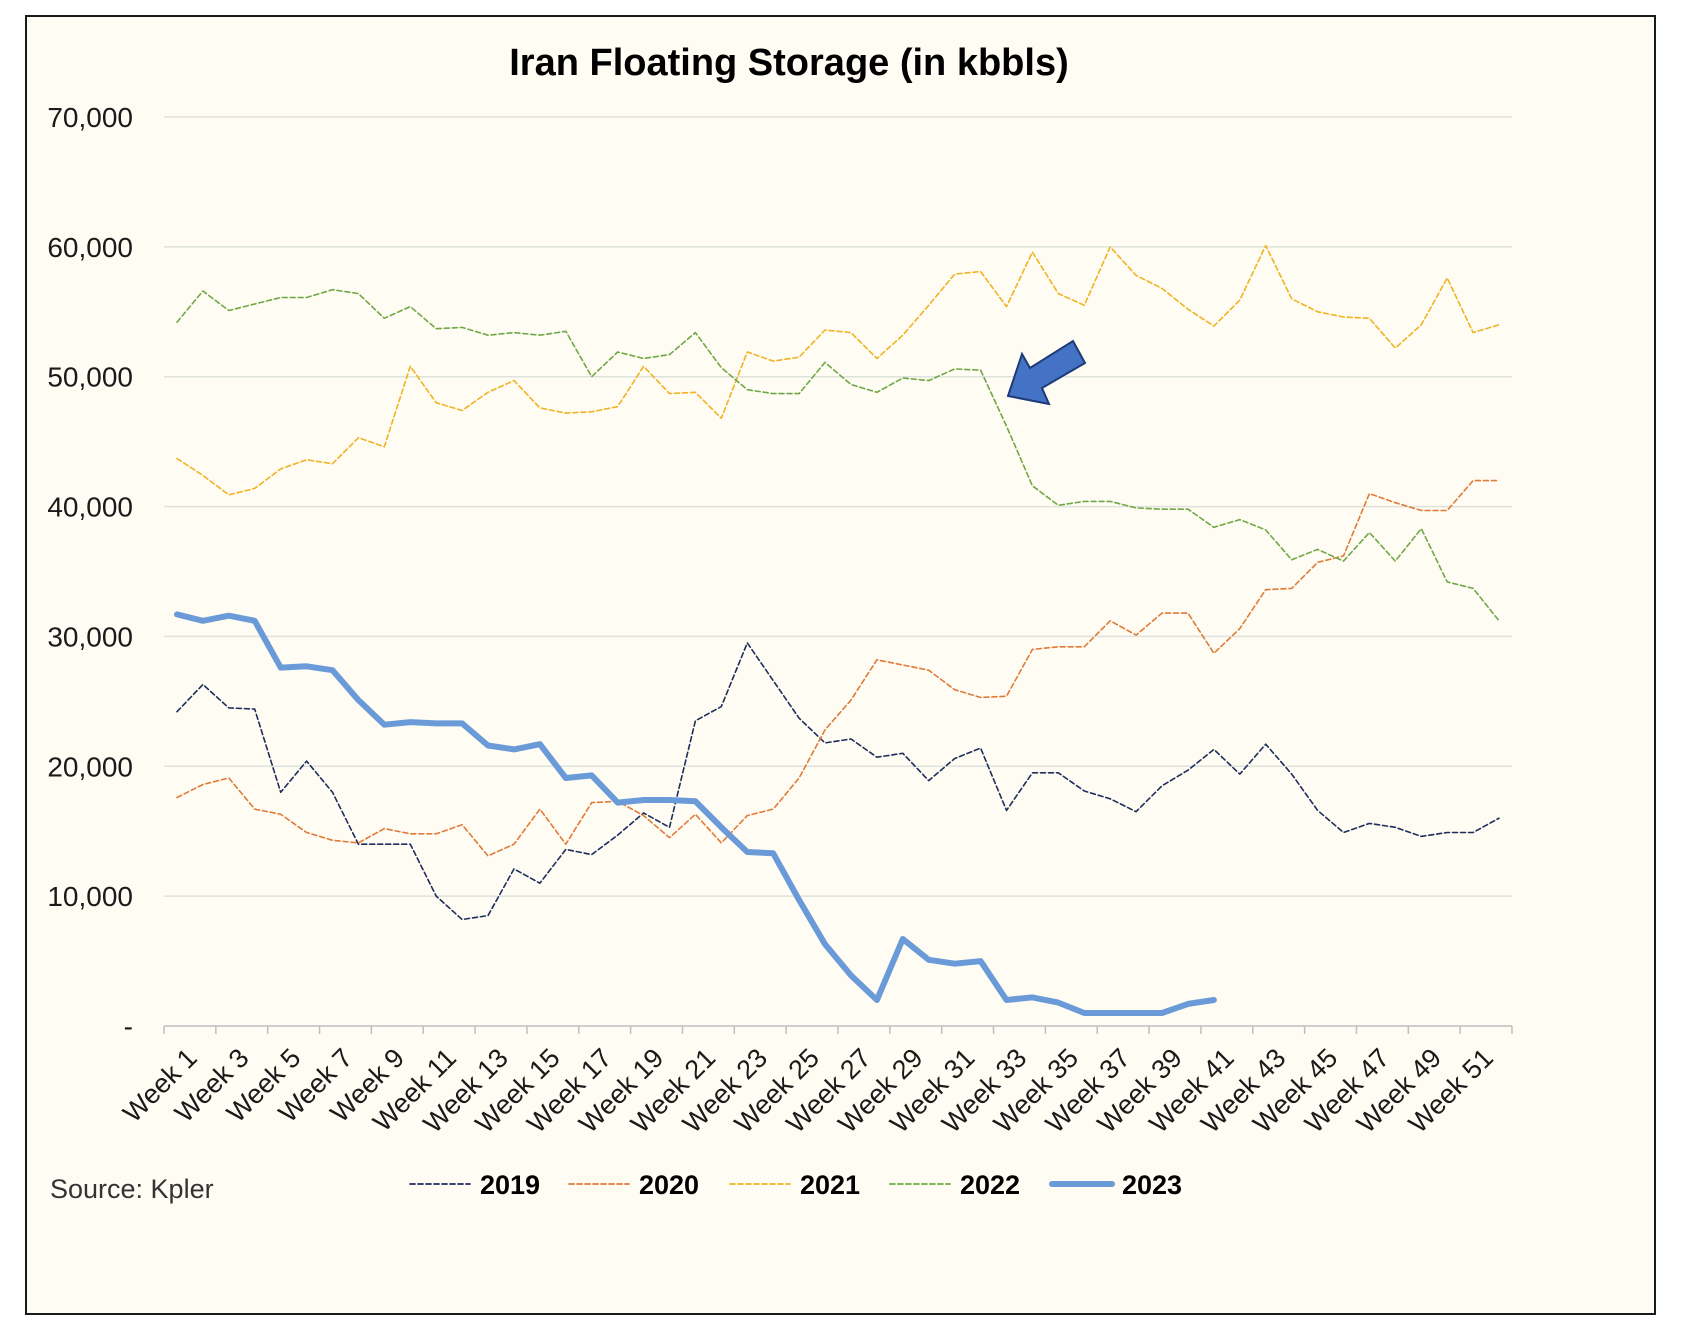 The image size is (1682, 1334). I want to click on source-note: Source: Kpler, so click(132, 1189).